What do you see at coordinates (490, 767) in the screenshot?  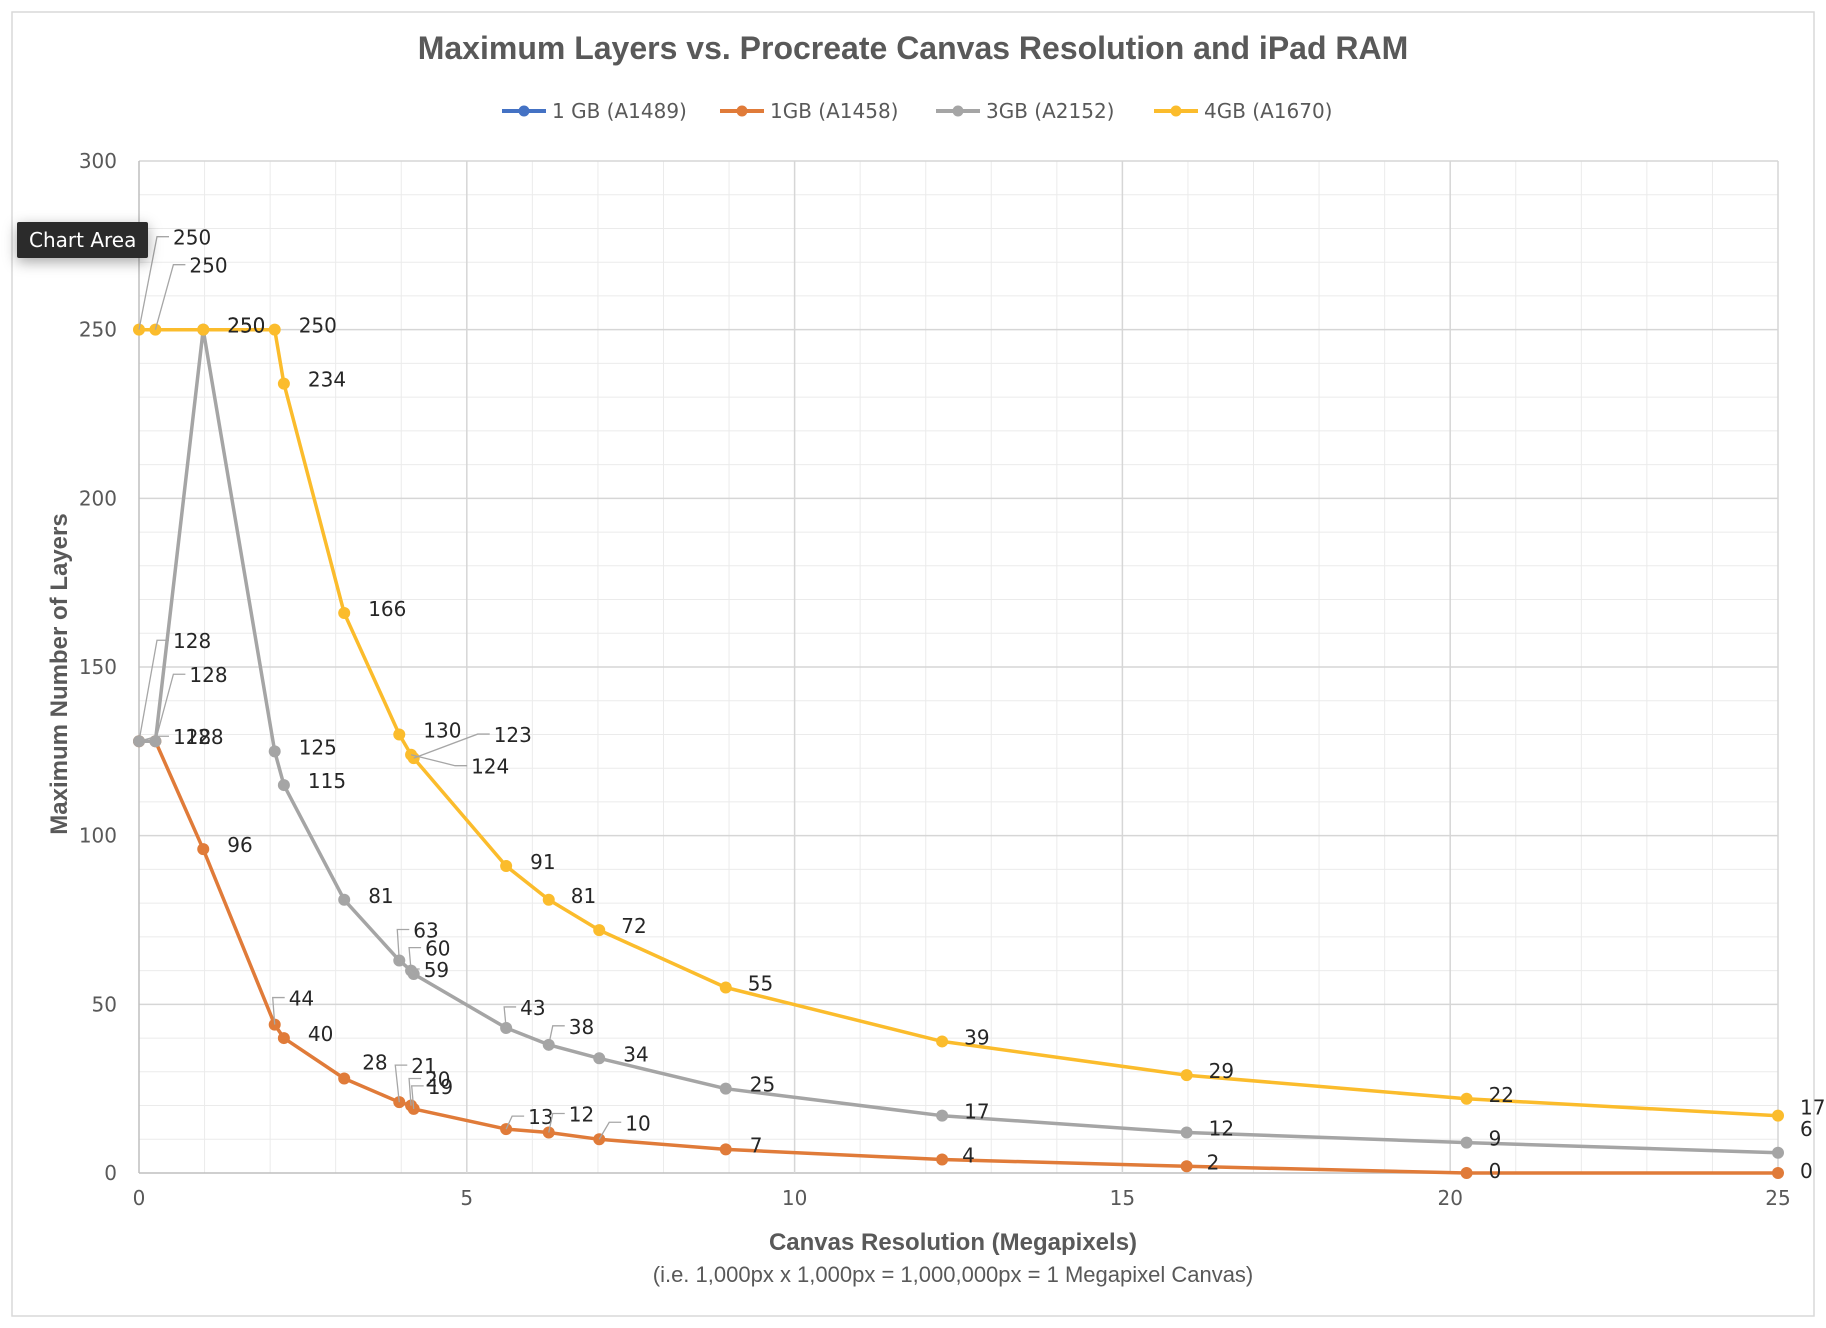 I see `data-label: 124` at bounding box center [490, 767].